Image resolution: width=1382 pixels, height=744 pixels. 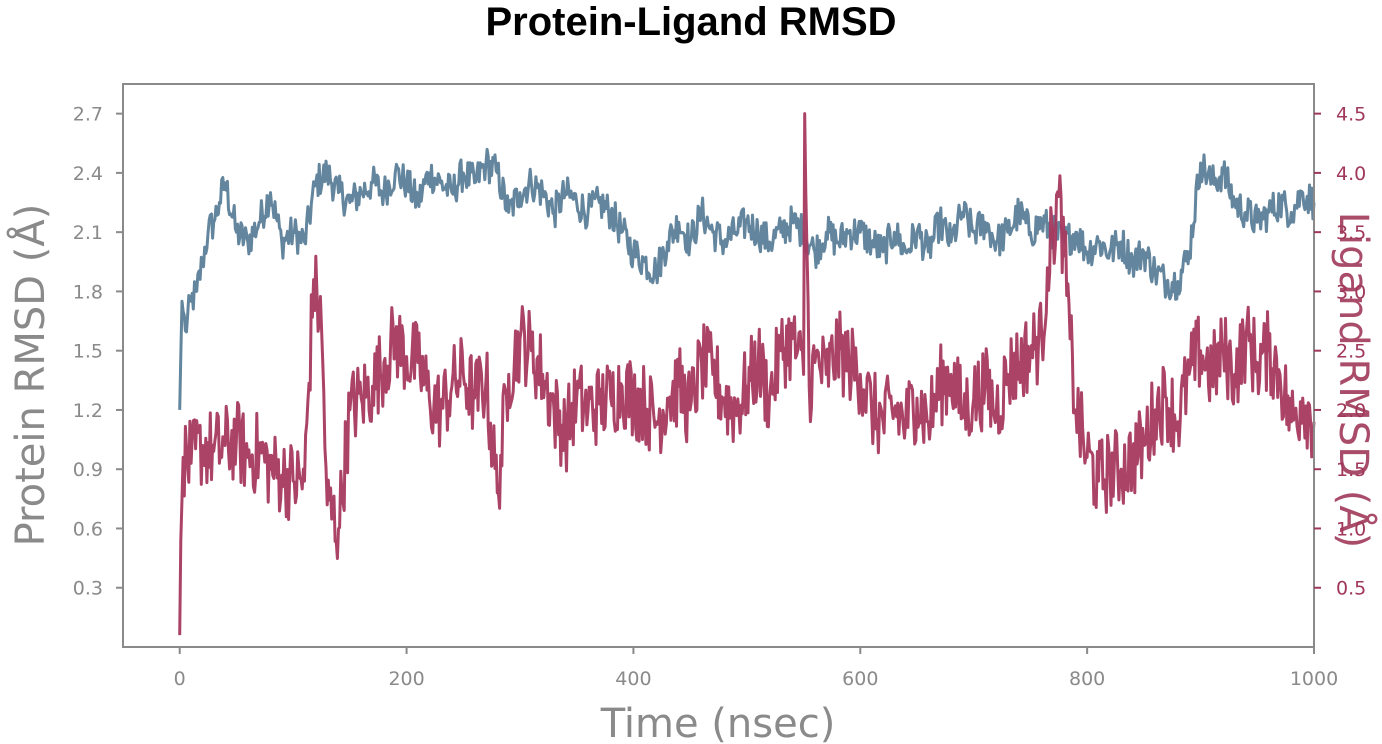 I want to click on x-tick-label: 200, so click(x=406, y=679).